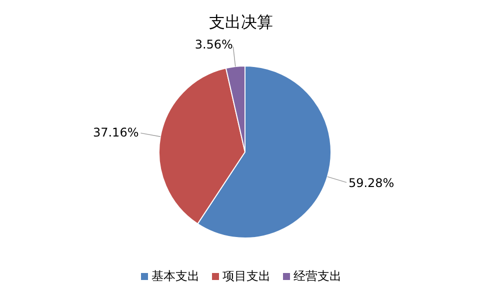  What do you see at coordinates (241, 22) in the screenshot?
I see `chart-title: 支出决算` at bounding box center [241, 22].